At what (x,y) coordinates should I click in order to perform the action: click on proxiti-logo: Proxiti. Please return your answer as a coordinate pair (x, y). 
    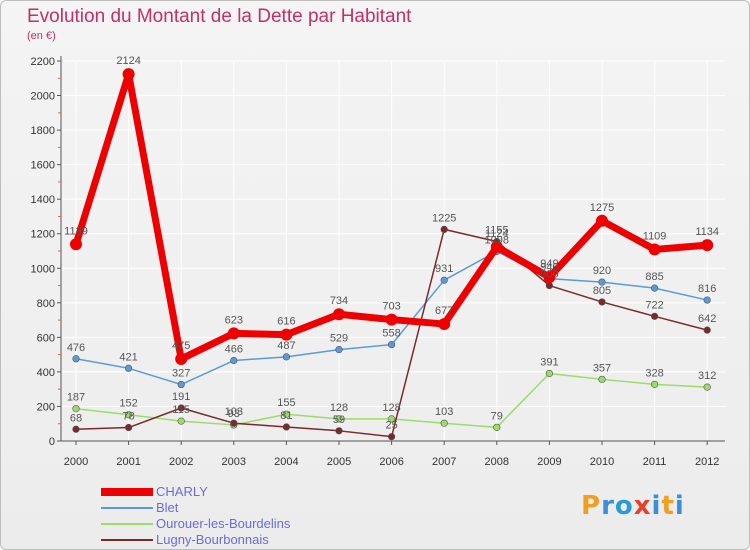
    Looking at the image, I should click on (633, 506).